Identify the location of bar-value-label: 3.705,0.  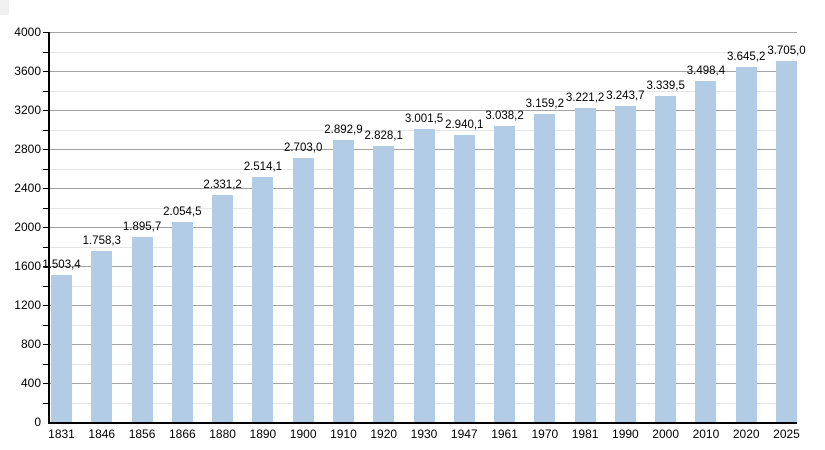
(786, 50).